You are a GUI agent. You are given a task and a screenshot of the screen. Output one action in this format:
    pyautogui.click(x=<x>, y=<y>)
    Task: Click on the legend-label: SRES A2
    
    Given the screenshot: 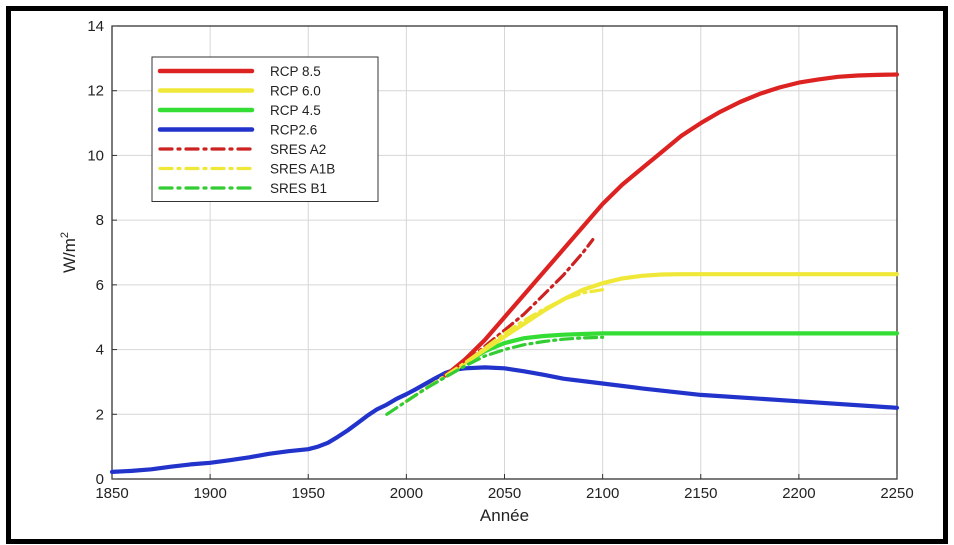 What is the action you would take?
    pyautogui.click(x=298, y=149)
    